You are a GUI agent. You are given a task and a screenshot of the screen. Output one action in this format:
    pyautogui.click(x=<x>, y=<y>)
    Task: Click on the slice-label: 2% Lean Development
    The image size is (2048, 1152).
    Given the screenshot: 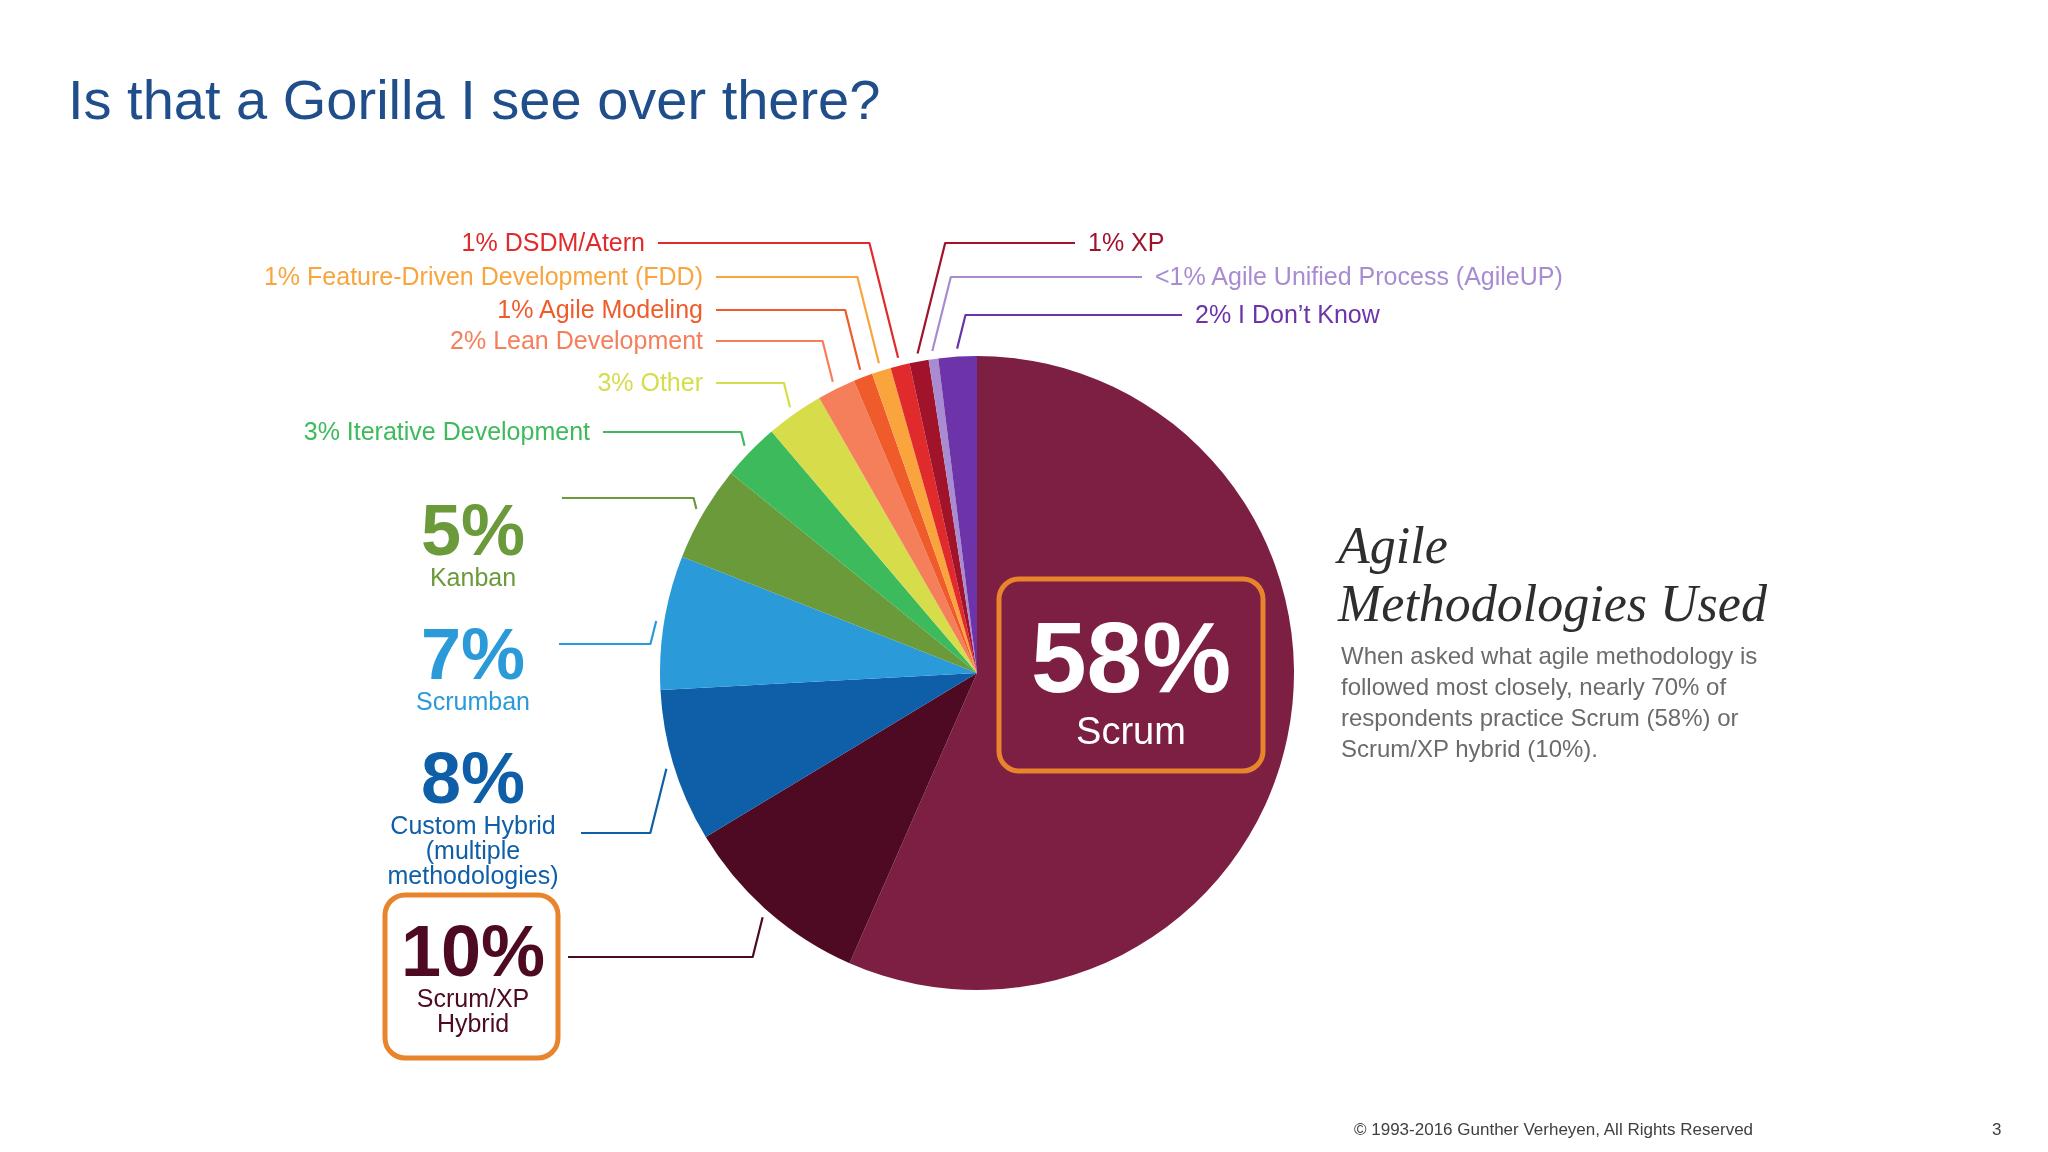 What is the action you would take?
    pyautogui.click(x=577, y=340)
    